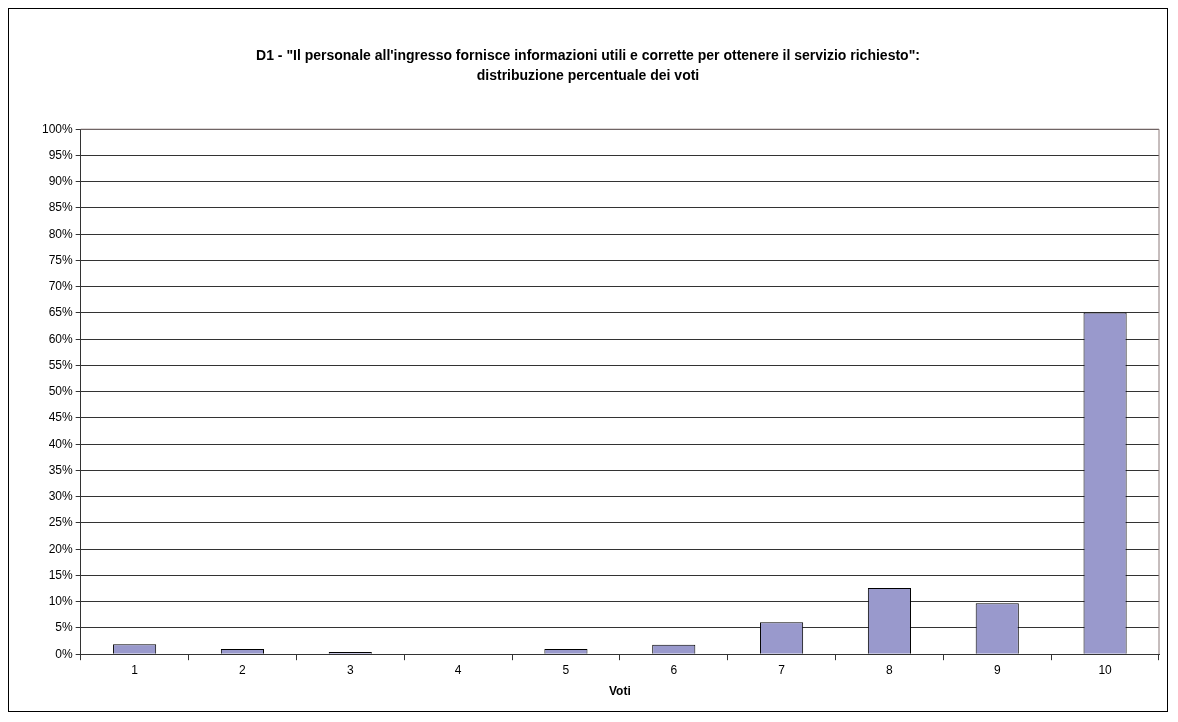  Describe the element at coordinates (566, 669) in the screenshot. I see `x-tick-label: 5` at that location.